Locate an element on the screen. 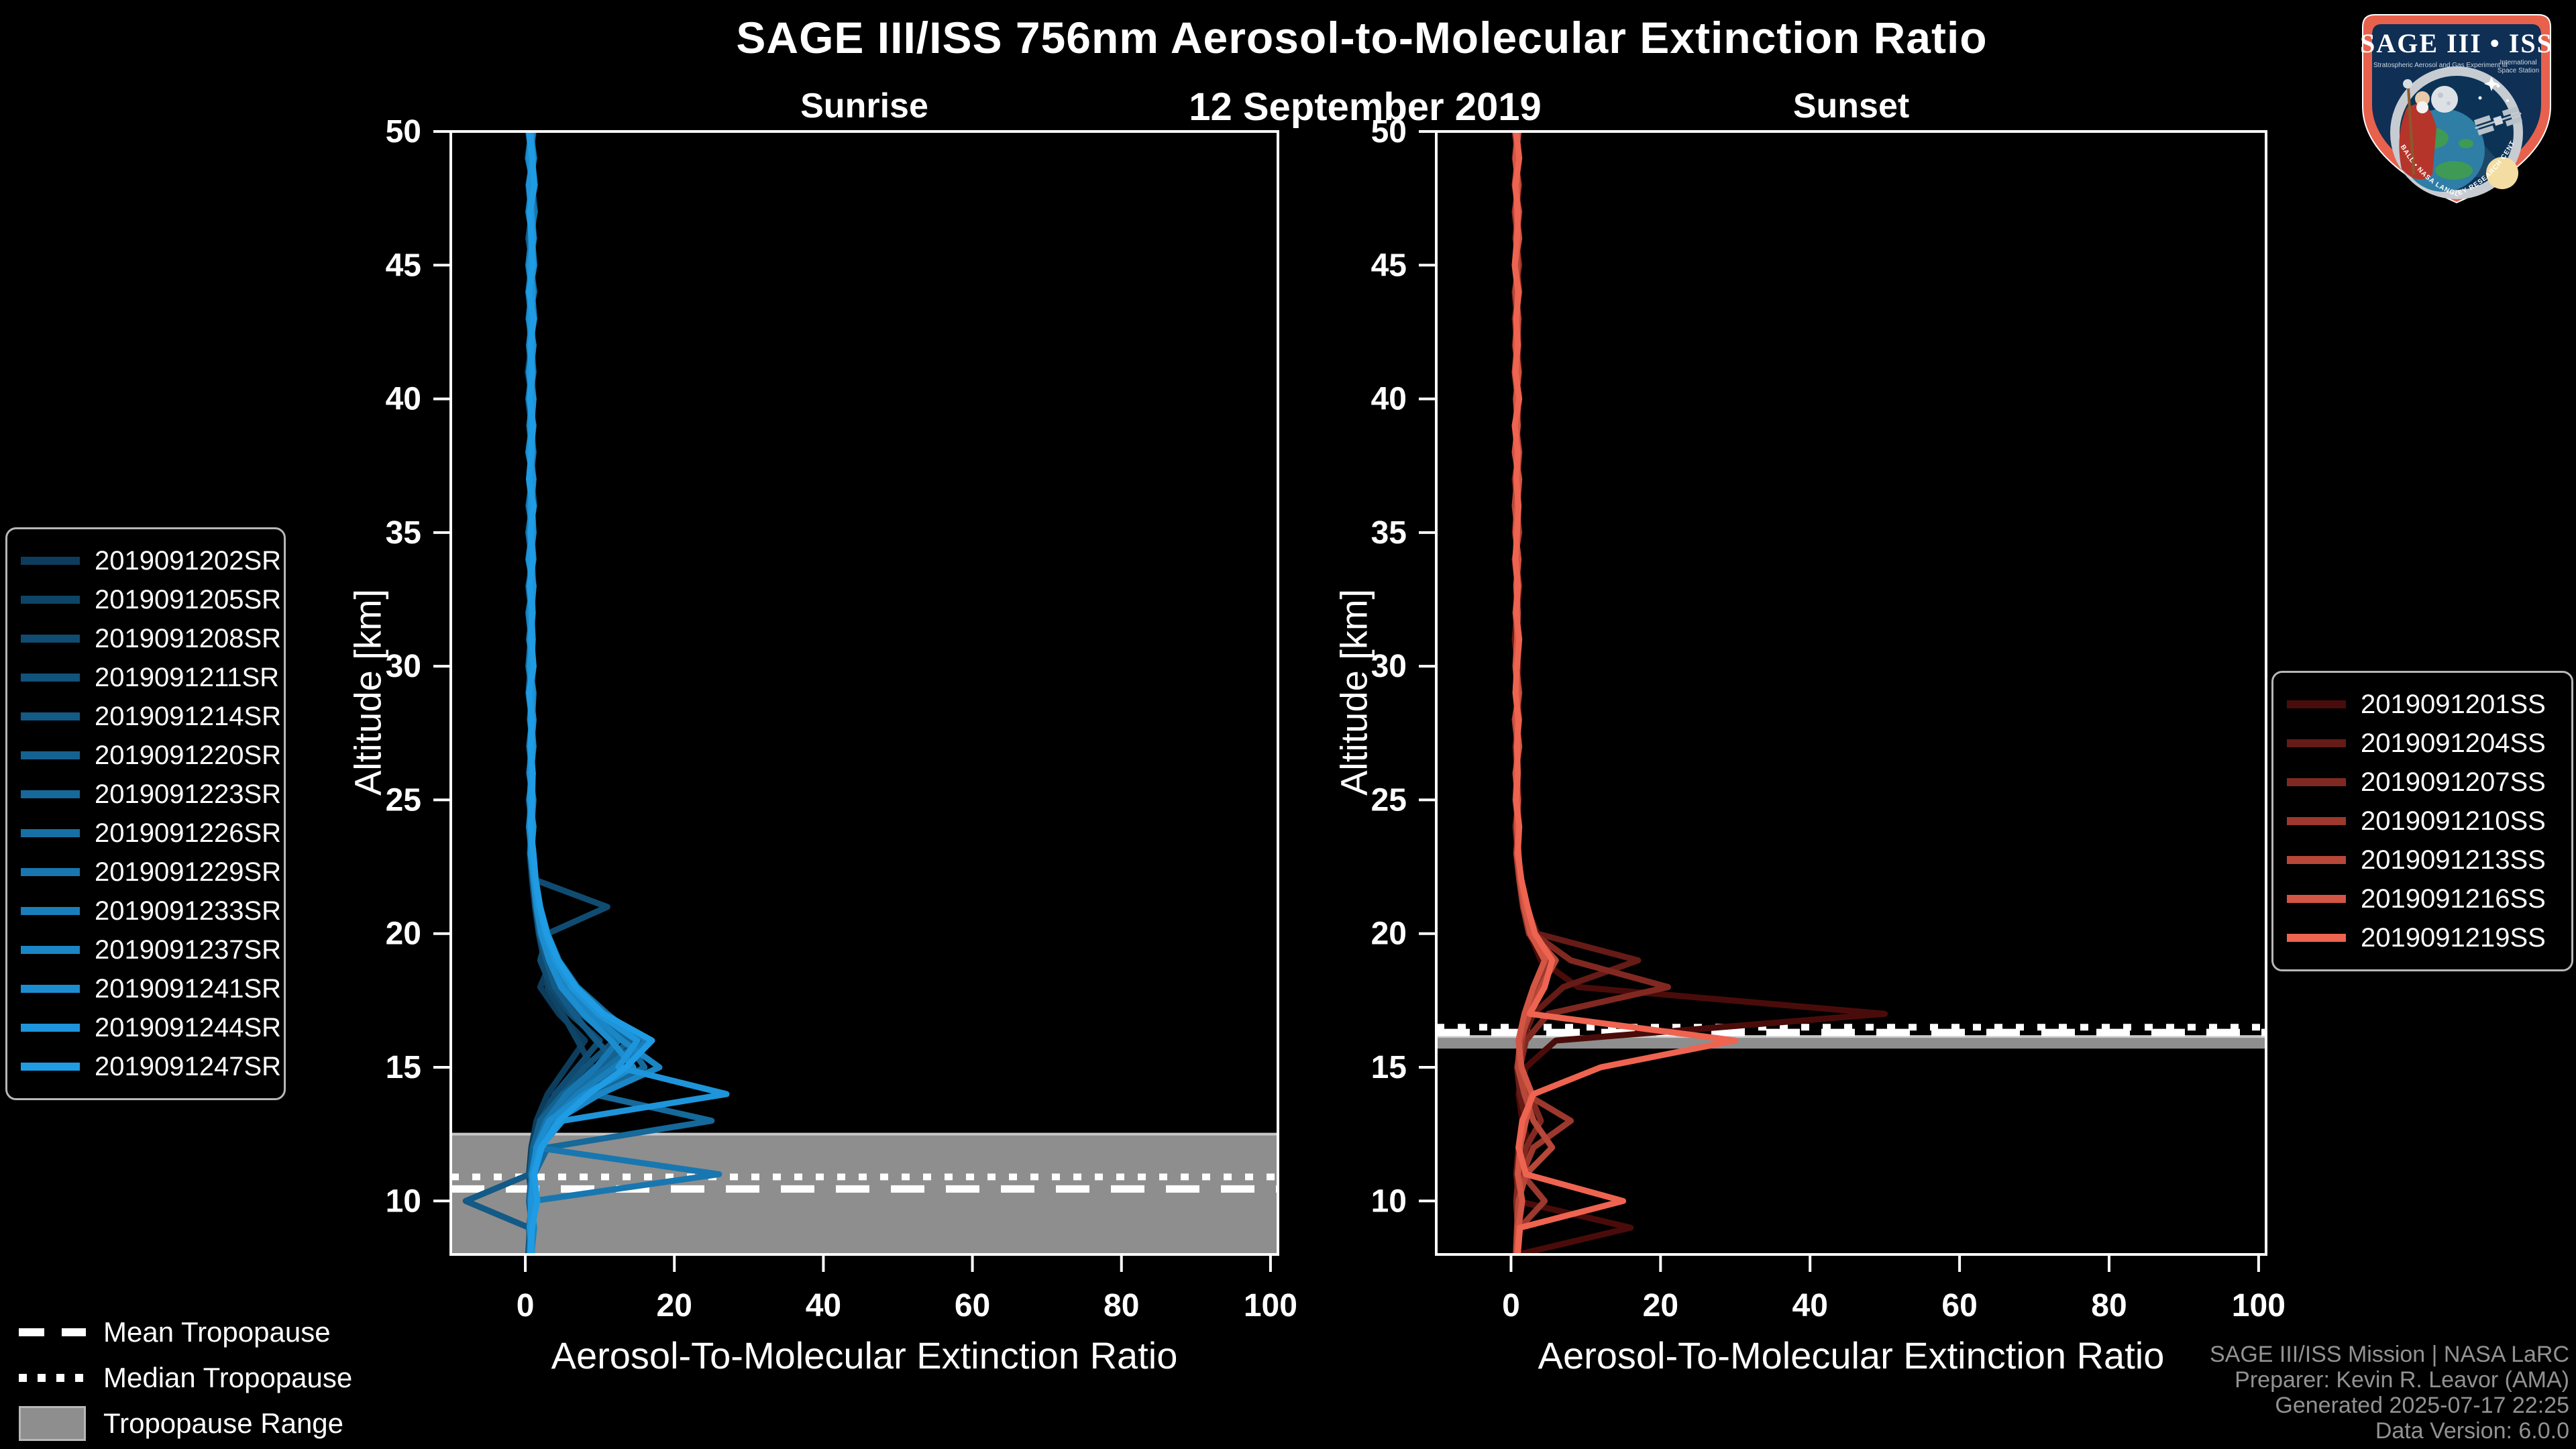 The height and width of the screenshot is (1449, 2576). x-axis-label-sunrise: Aerosol-To-Molecular Extinction Ratio is located at coordinates (864, 1355).